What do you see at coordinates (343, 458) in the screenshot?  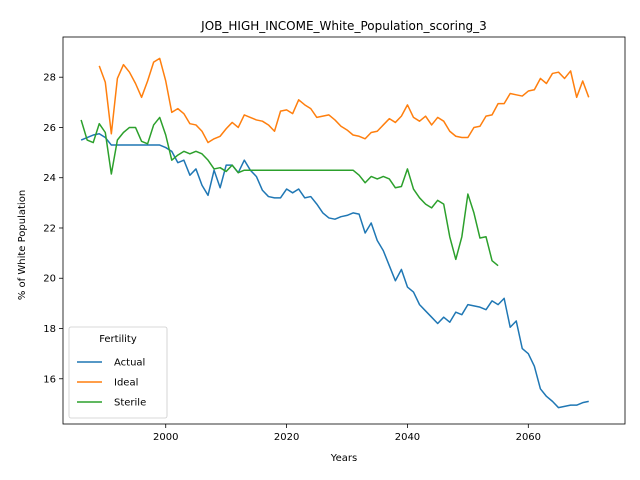 I see `x-axis-label: Years` at bounding box center [343, 458].